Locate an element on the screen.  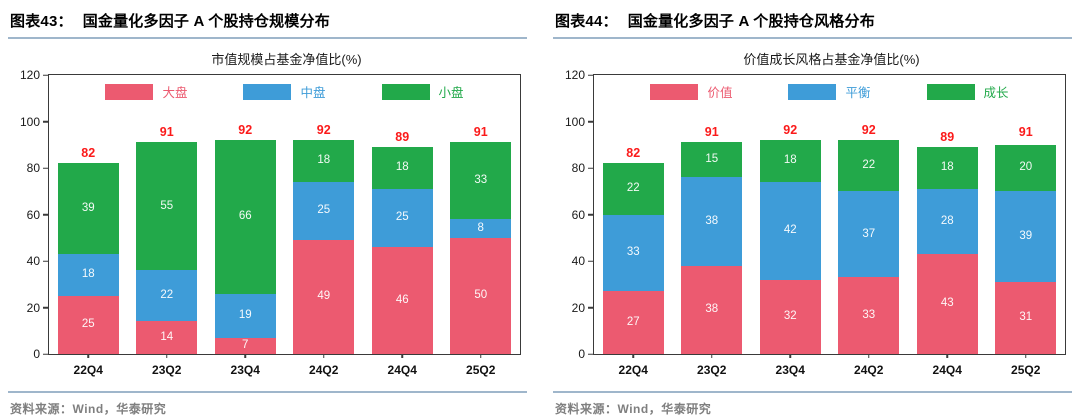
y-tick-label: 80 is located at coordinates (33, 168).